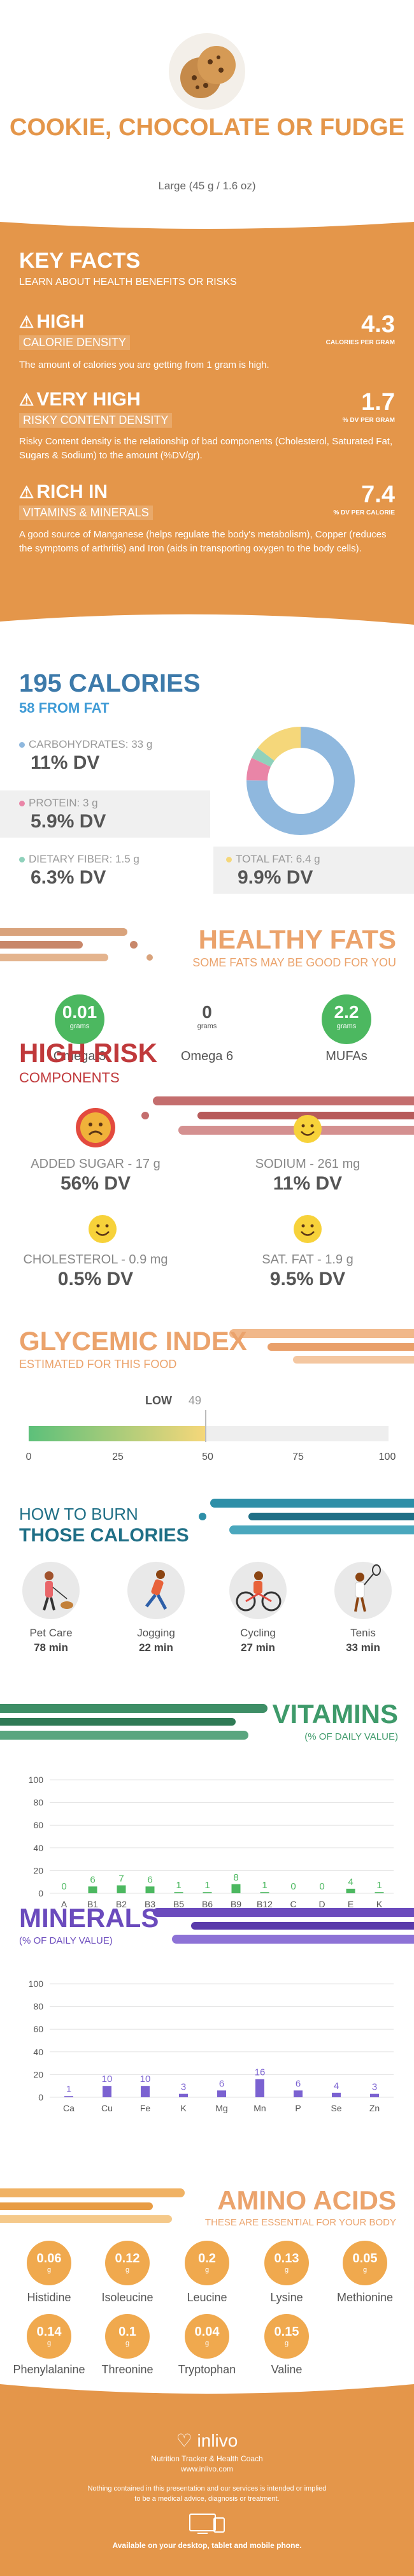 Image resolution: width=414 pixels, height=2576 pixels. What do you see at coordinates (307, 1164) in the screenshot?
I see `sodium-label: SODIUM - 261 mg` at bounding box center [307, 1164].